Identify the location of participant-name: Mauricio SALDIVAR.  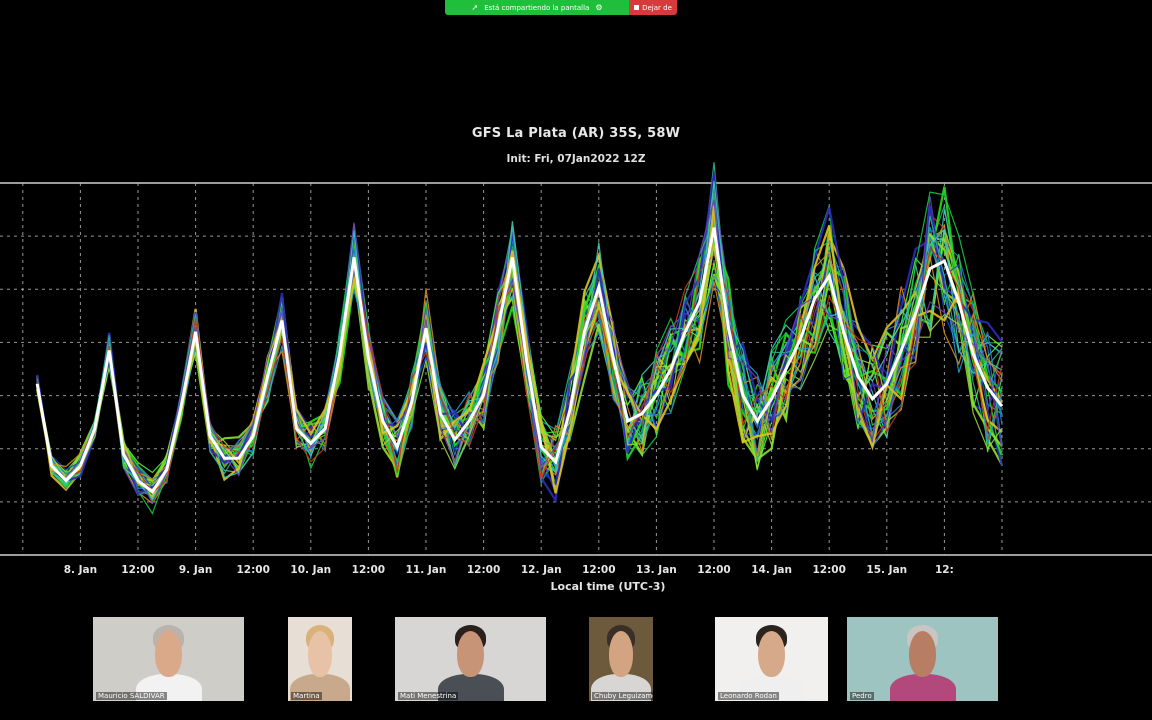
(131, 696).